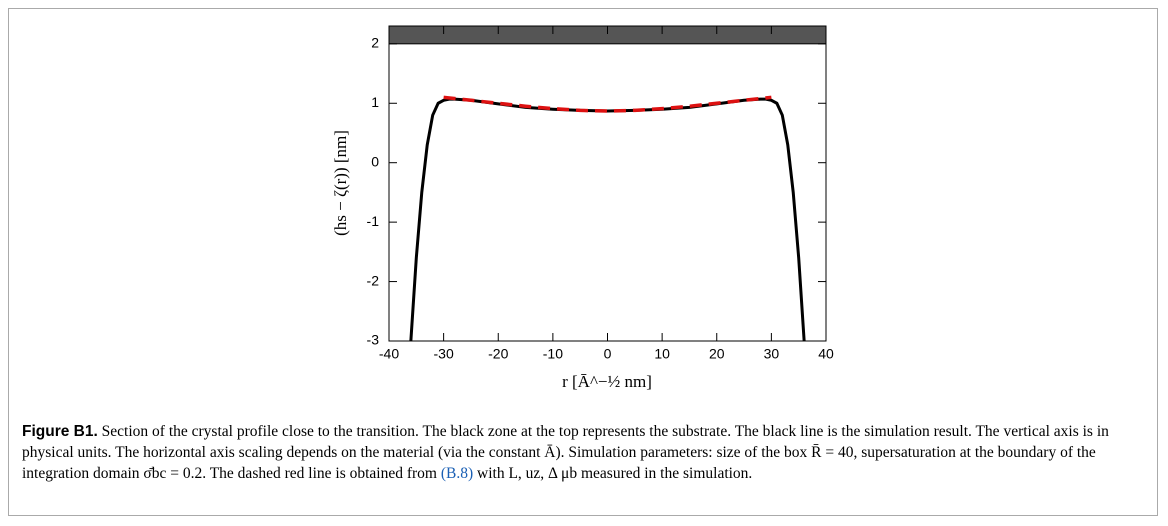 This screenshot has width=1168, height=526. I want to click on equation-ref: (B.8), so click(457, 473).